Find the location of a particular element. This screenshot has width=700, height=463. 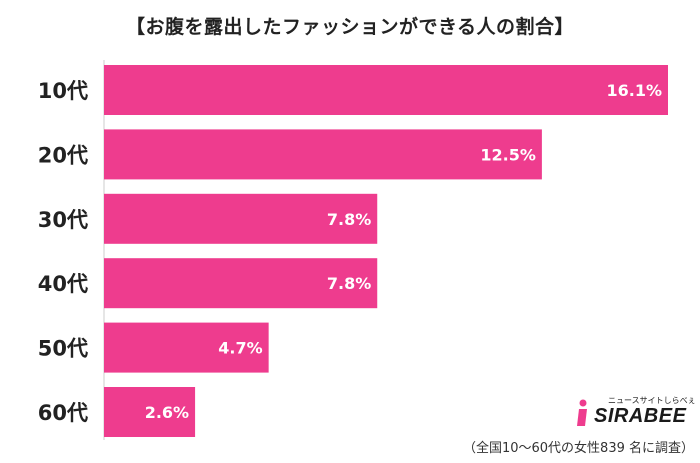

logo-brand: SIRABEE is located at coordinates (640, 416).